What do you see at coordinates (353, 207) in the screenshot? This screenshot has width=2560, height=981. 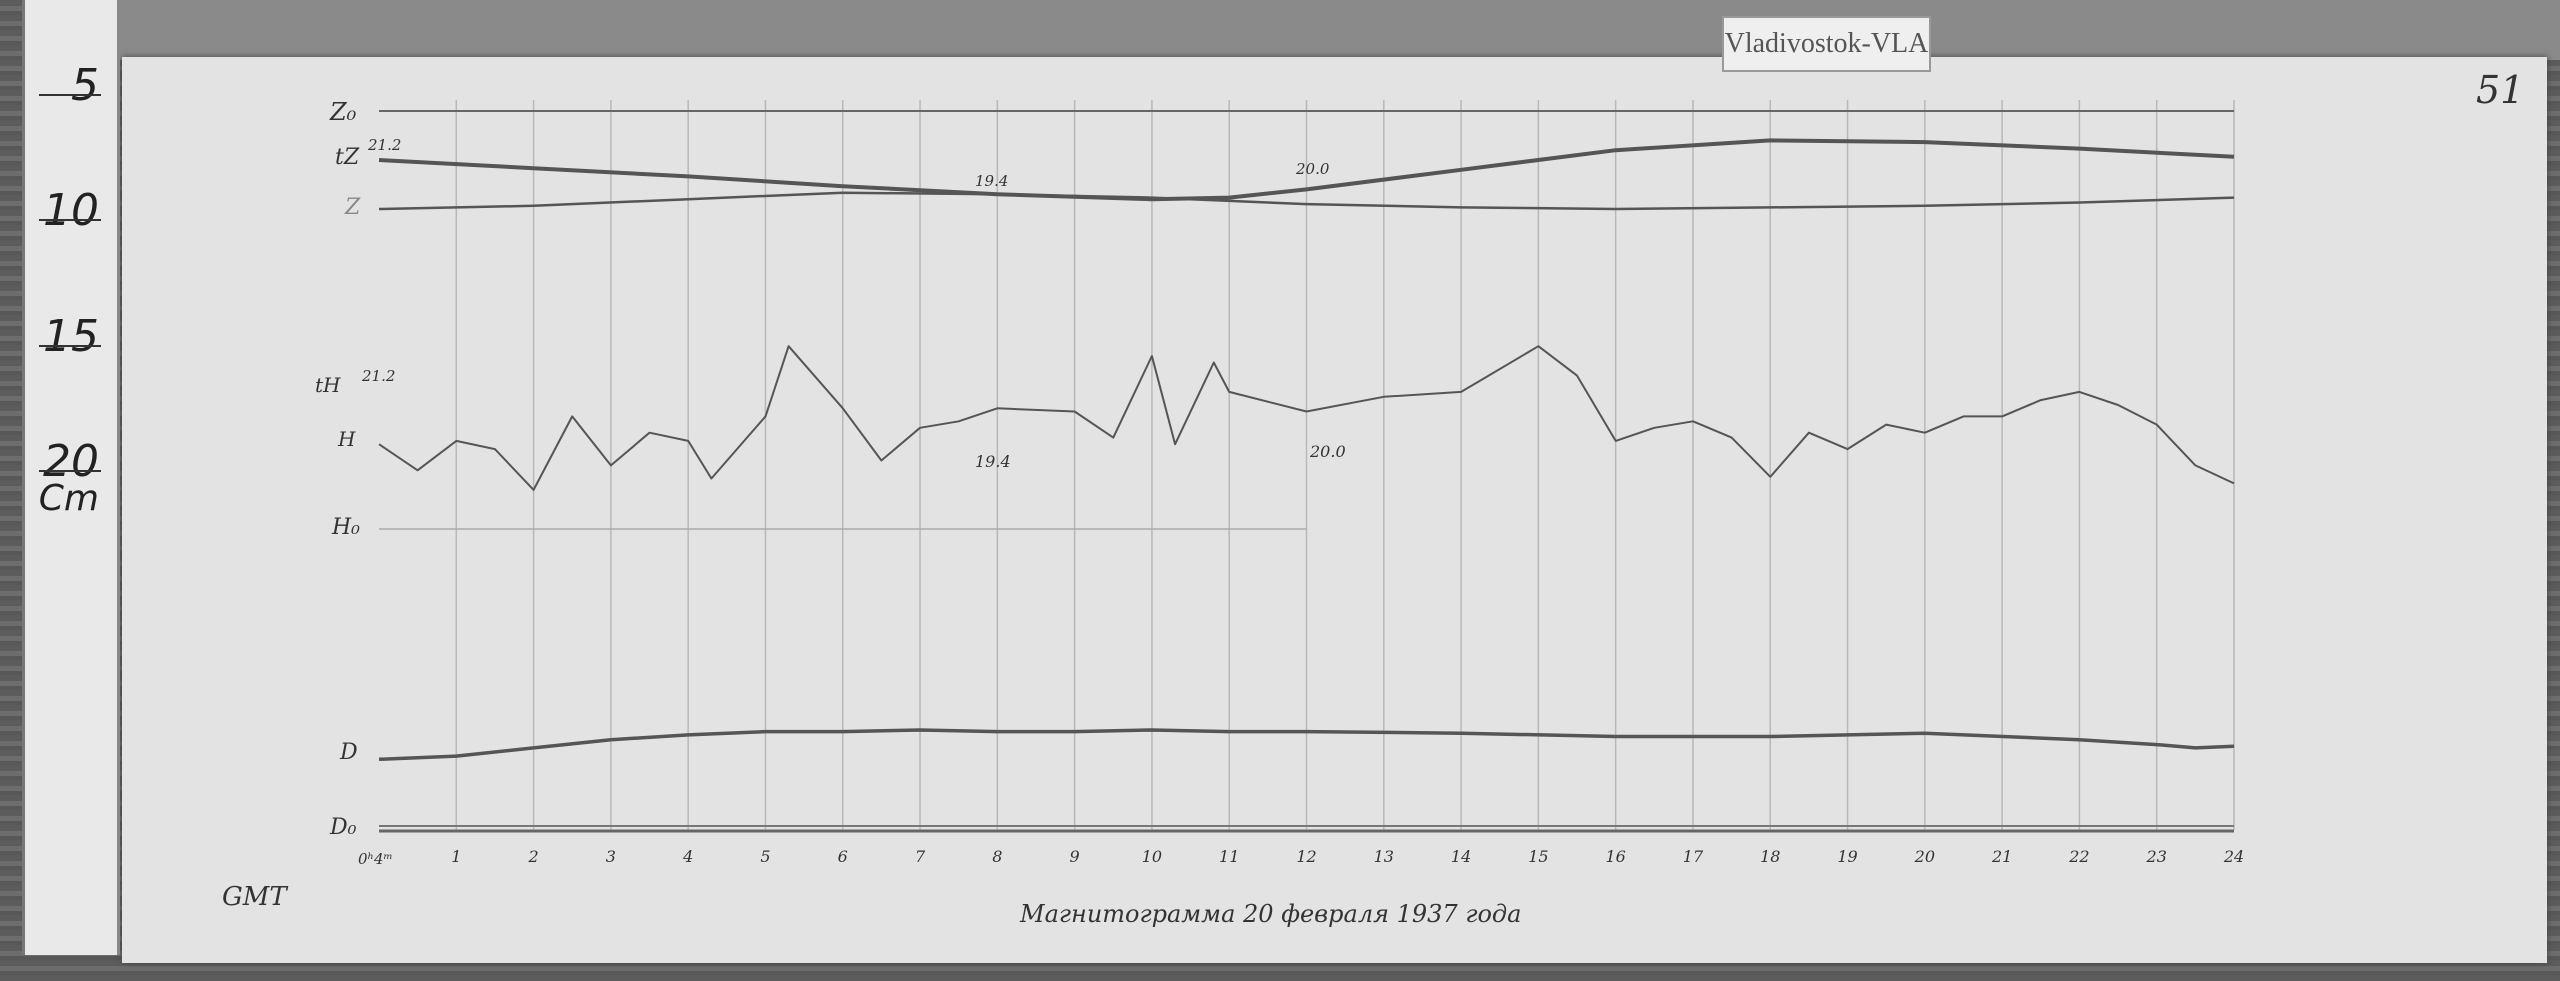 I see `label-z: Z` at bounding box center [353, 207].